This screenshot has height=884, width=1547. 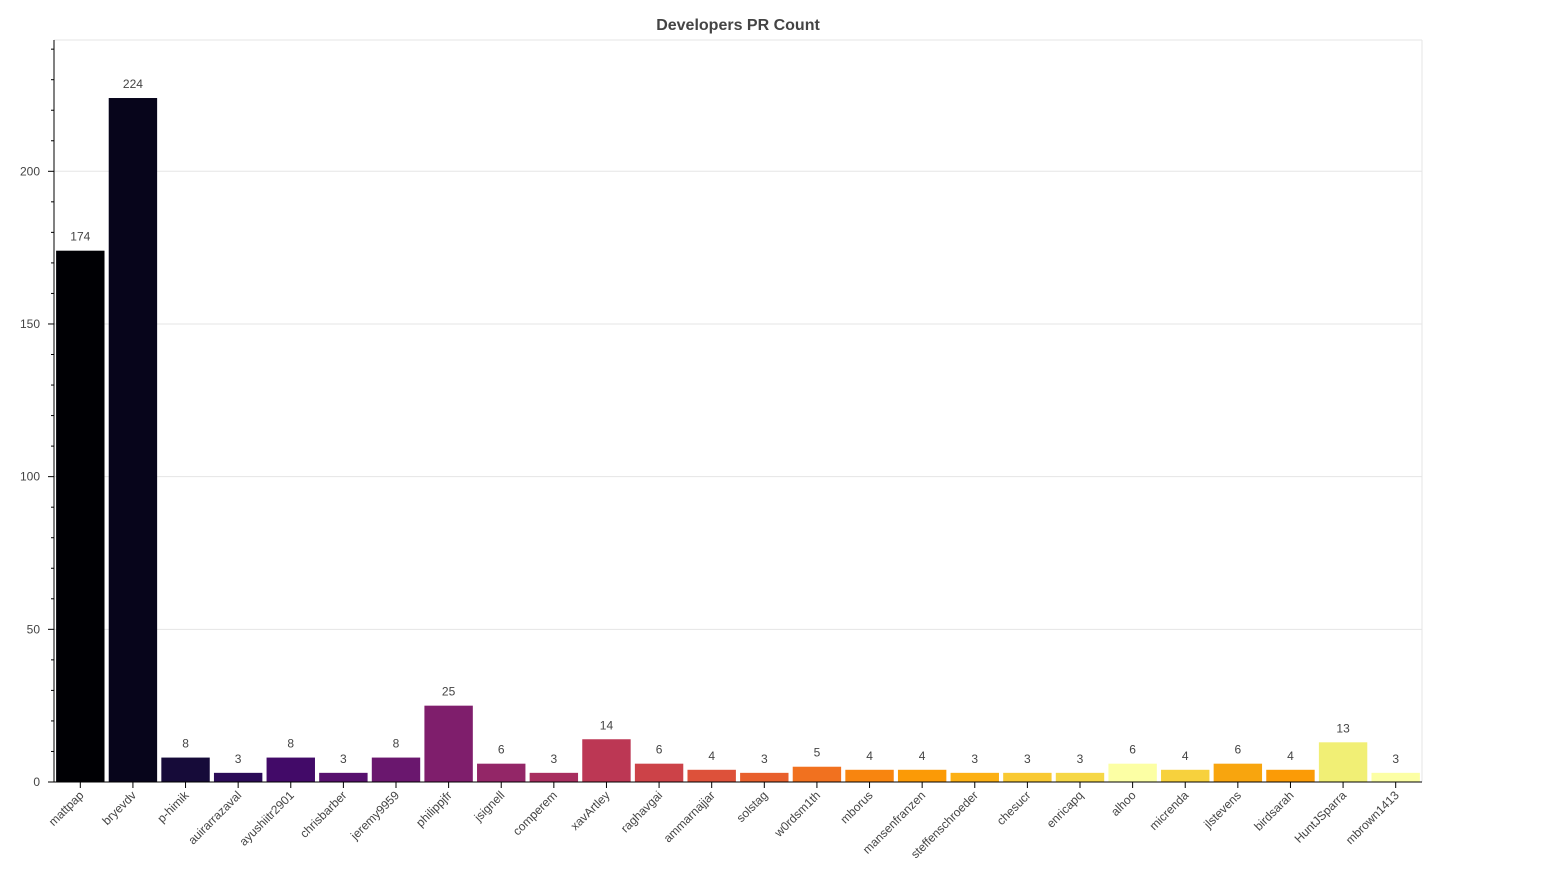 I want to click on data-label-raghavgai: 6, so click(x=659, y=750).